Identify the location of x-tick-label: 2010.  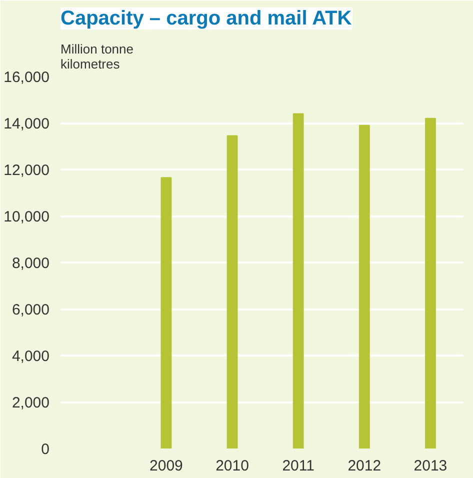
(232, 466).